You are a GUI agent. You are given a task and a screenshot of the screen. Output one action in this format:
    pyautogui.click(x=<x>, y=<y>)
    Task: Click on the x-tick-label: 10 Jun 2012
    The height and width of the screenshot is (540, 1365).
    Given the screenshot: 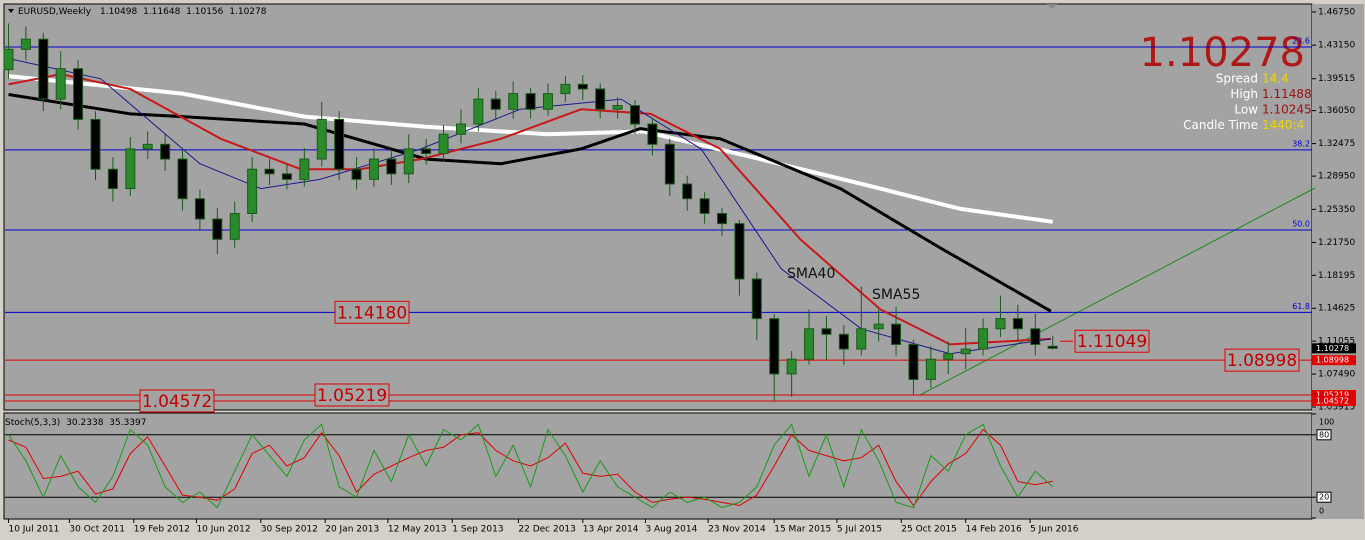 What is the action you would take?
    pyautogui.click(x=223, y=530)
    